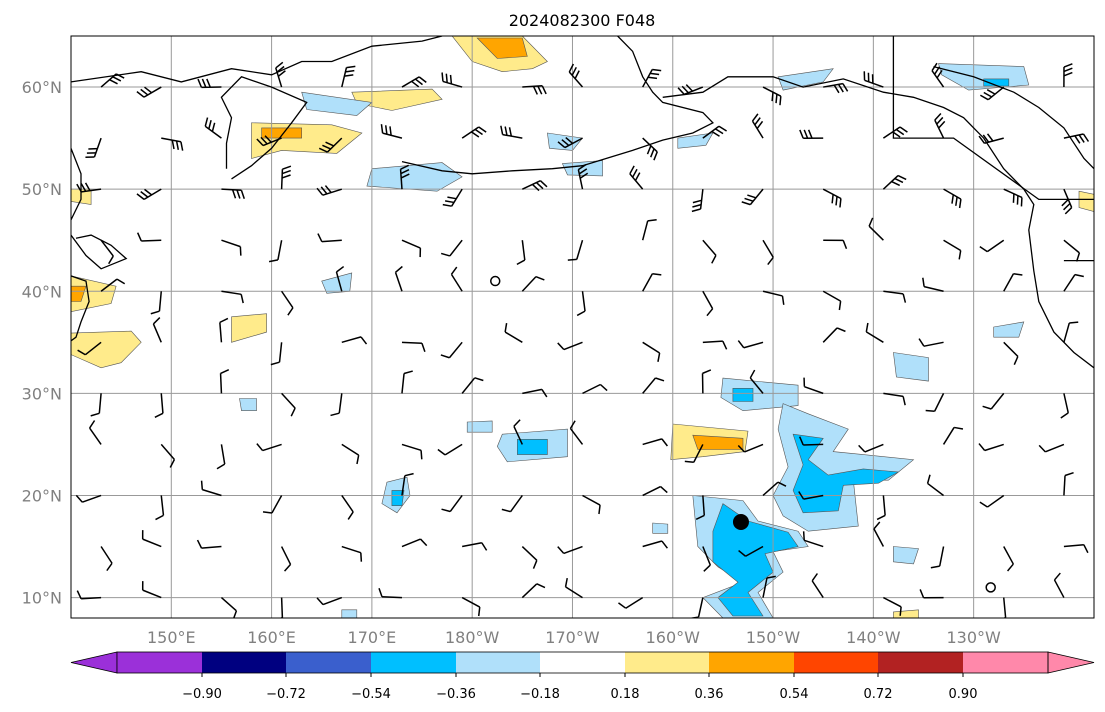 This screenshot has width=1105, height=712. What do you see at coordinates (805, 79) in the screenshot?
I see `shaded-region-neg1` at bounding box center [805, 79].